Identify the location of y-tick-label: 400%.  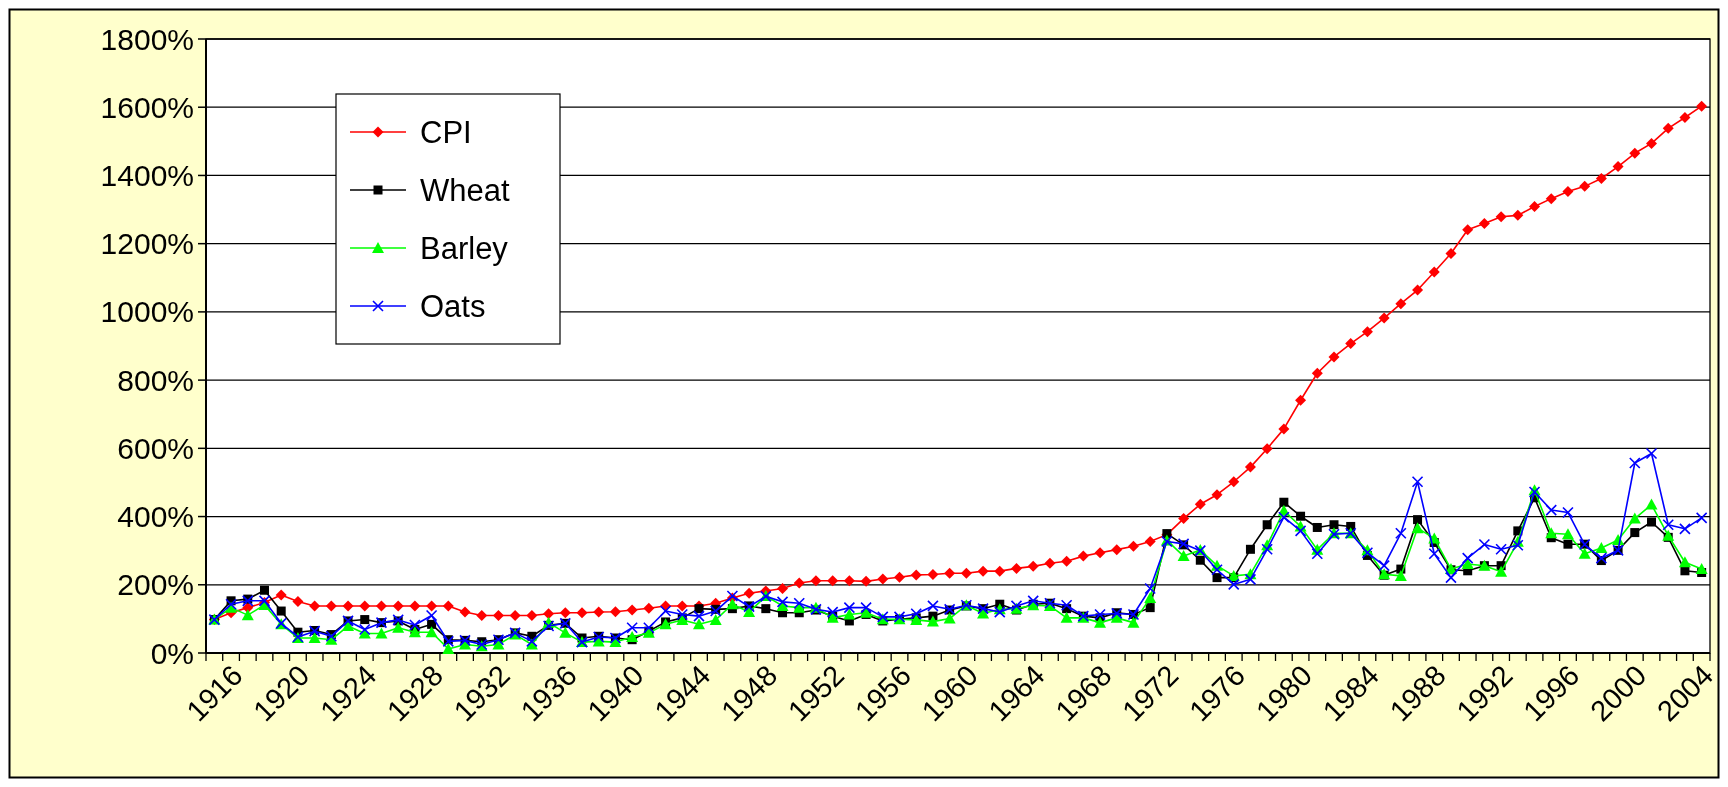
(155, 517).